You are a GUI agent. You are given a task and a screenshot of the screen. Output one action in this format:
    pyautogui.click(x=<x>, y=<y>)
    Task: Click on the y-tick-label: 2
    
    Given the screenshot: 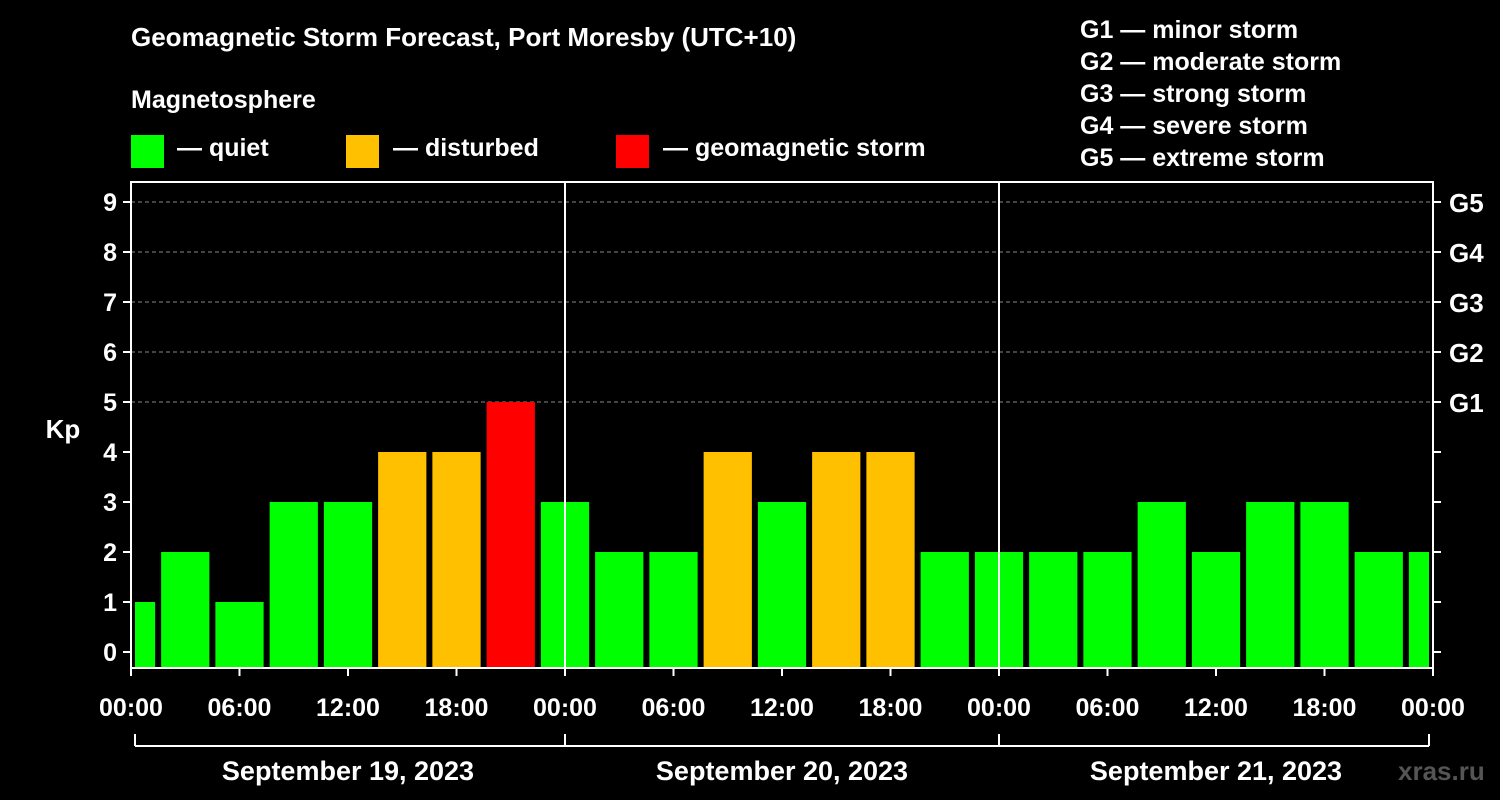 What is the action you would take?
    pyautogui.click(x=110, y=553)
    